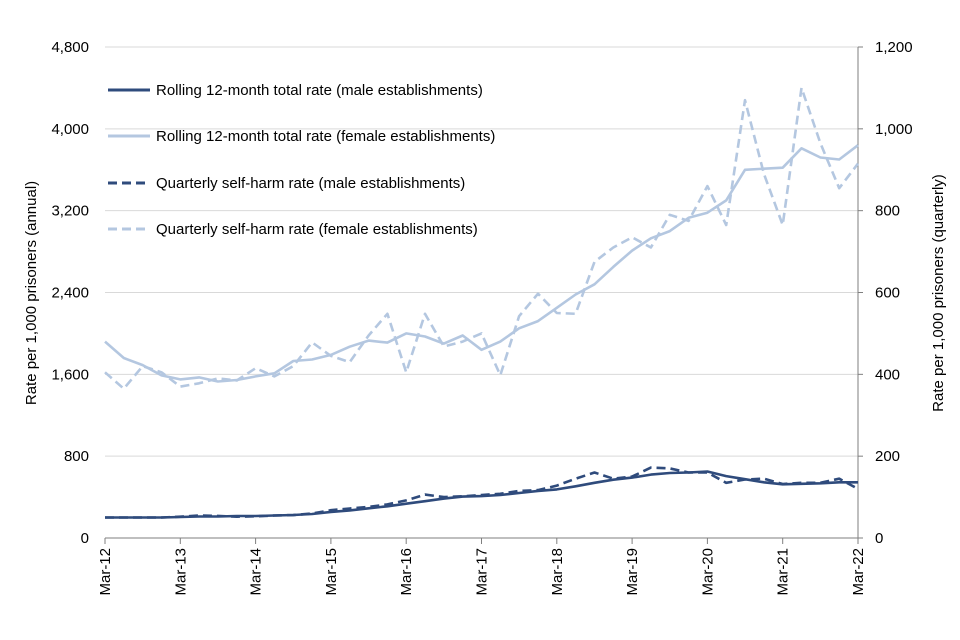 The width and height of the screenshot is (960, 640). I want to click on x-tick-label: Mar-17, so click(482, 572).